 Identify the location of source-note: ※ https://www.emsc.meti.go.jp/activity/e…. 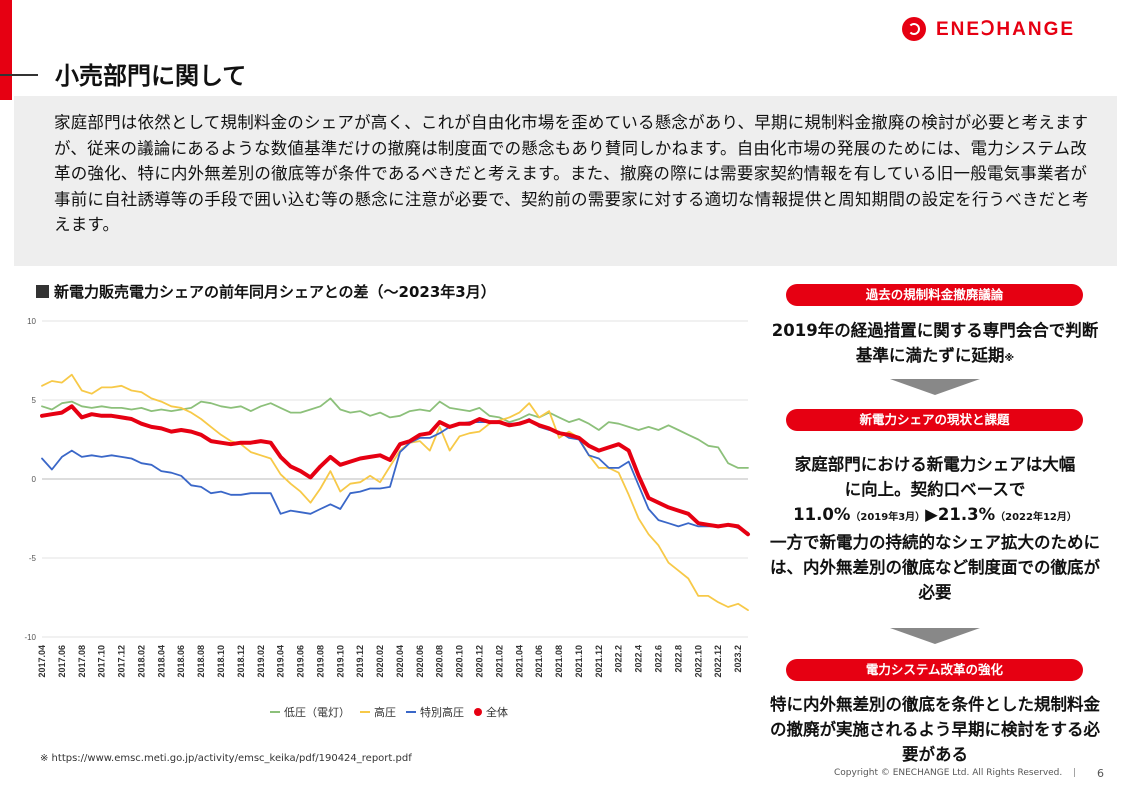
(226, 758).